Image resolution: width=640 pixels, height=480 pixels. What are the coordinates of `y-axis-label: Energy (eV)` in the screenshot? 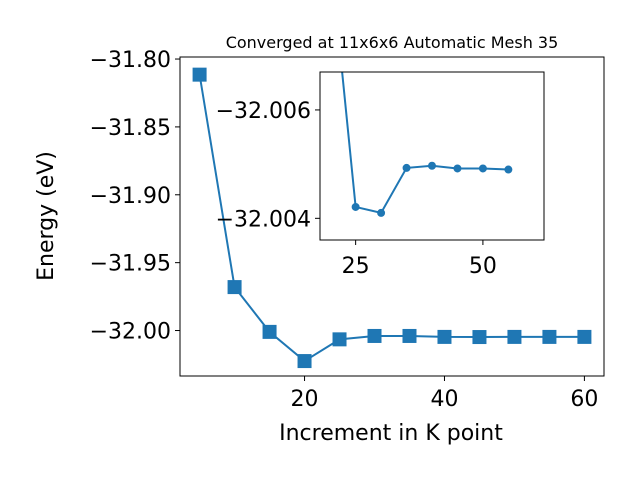 It's located at (46, 216).